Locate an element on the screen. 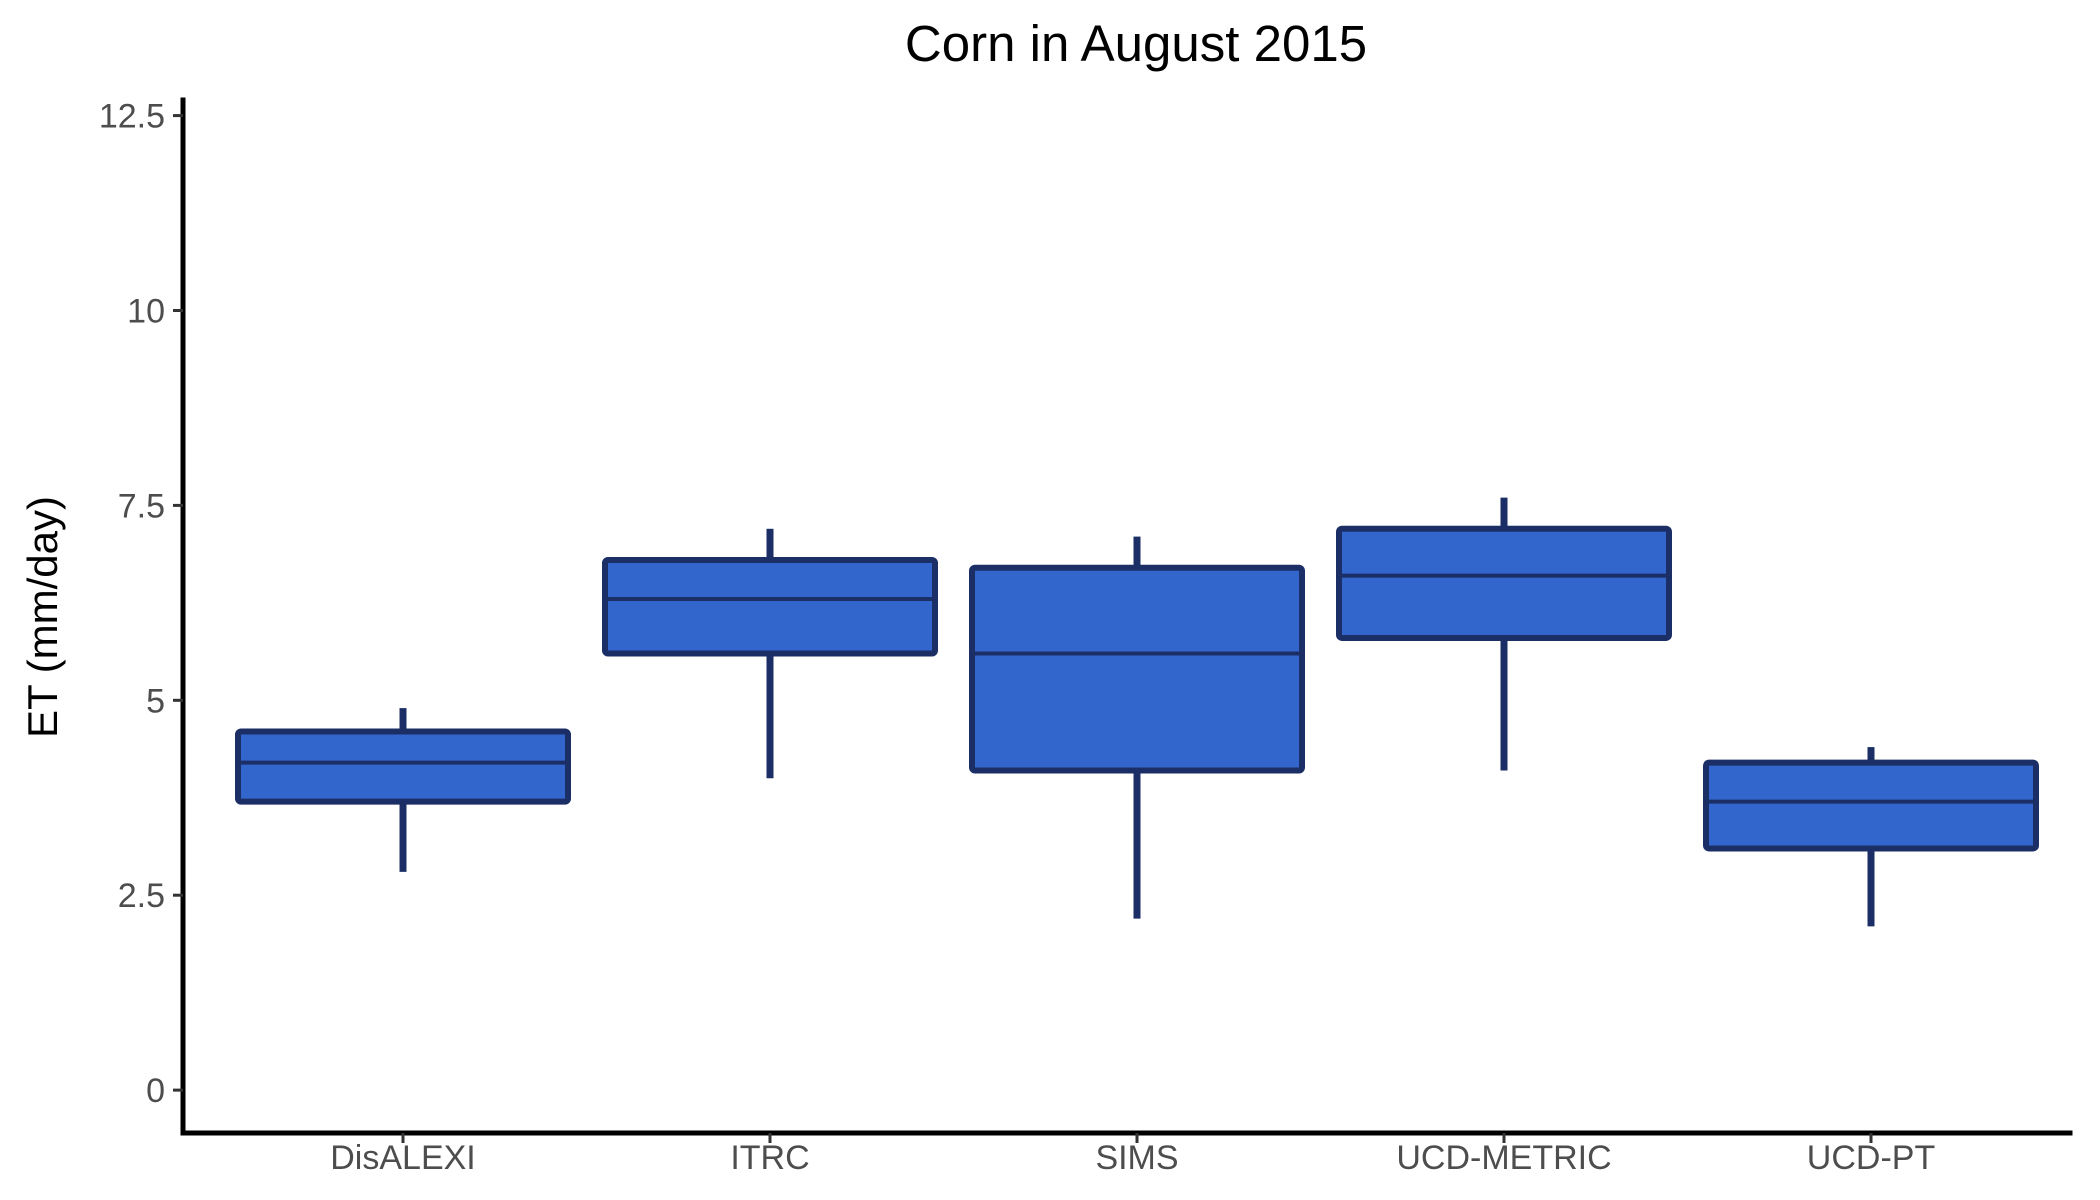 The width and height of the screenshot is (2100, 1200). y-tick-label: 10 is located at coordinates (146, 311).